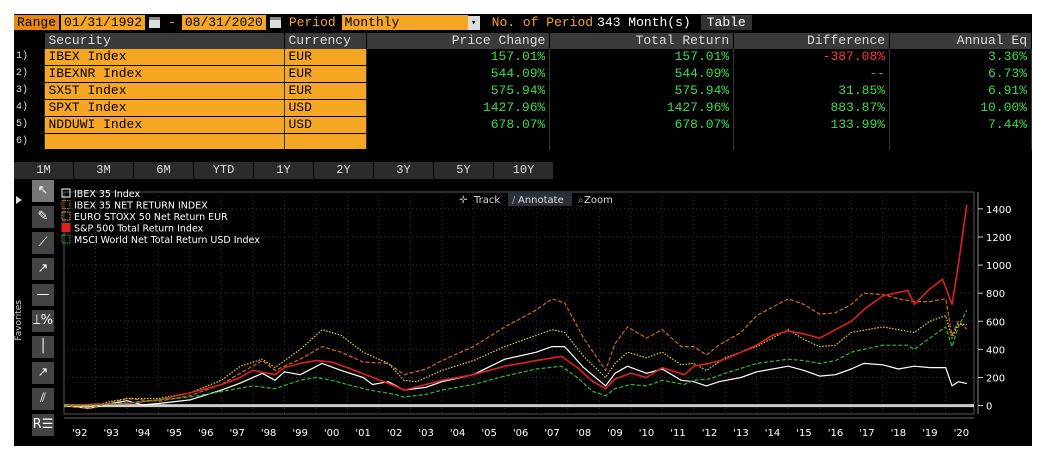 This screenshot has width=1042, height=460. I want to click on series-line-ibex, so click(515, 377).